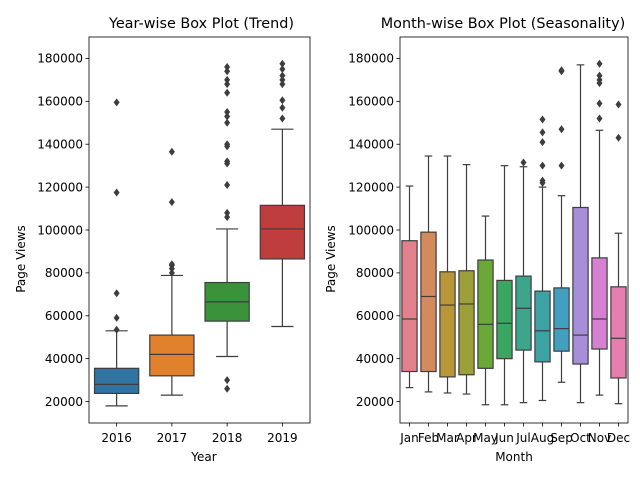  What do you see at coordinates (172, 438) in the screenshot?
I see `x-tick-label: 2017` at bounding box center [172, 438].